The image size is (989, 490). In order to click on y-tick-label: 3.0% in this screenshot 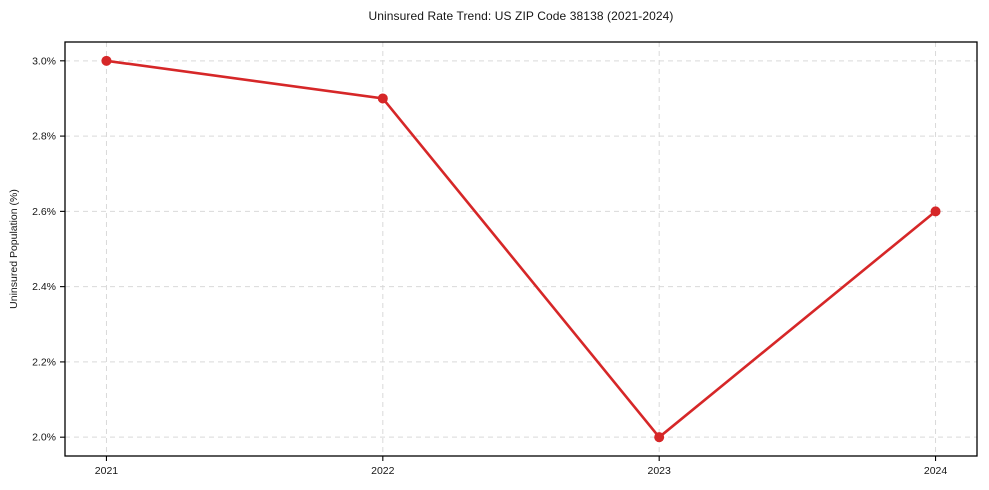, I will do `click(44, 61)`.